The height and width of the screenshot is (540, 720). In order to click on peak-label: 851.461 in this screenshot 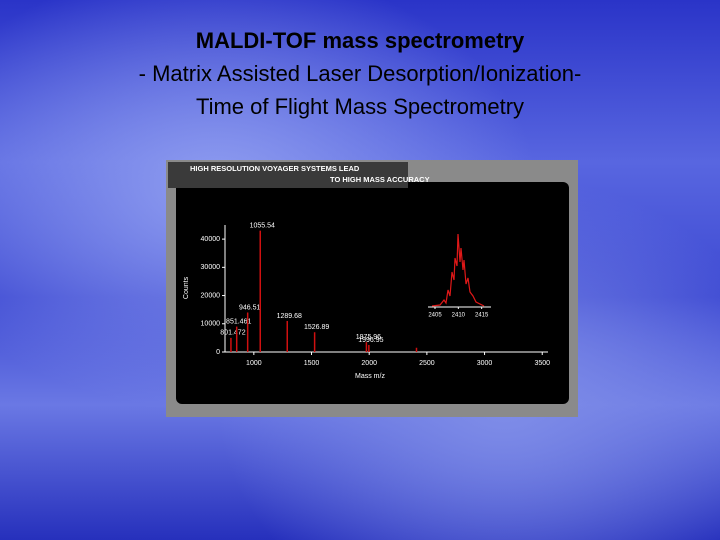, I will do `click(238, 321)`.